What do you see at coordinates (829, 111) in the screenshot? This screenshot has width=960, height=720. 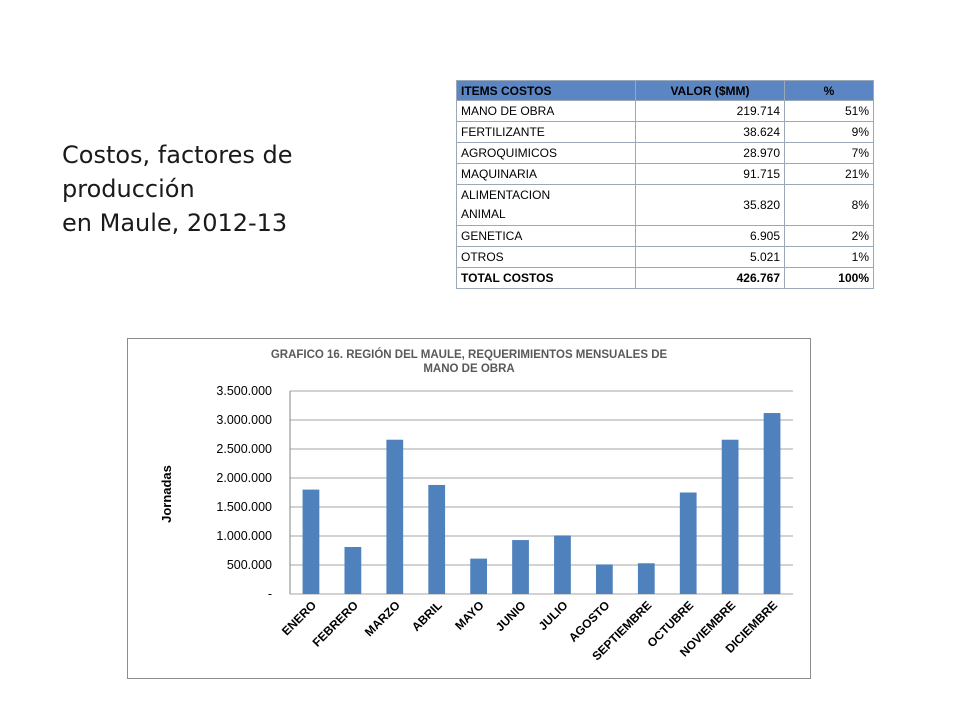 I see `row-percent: 51%` at bounding box center [829, 111].